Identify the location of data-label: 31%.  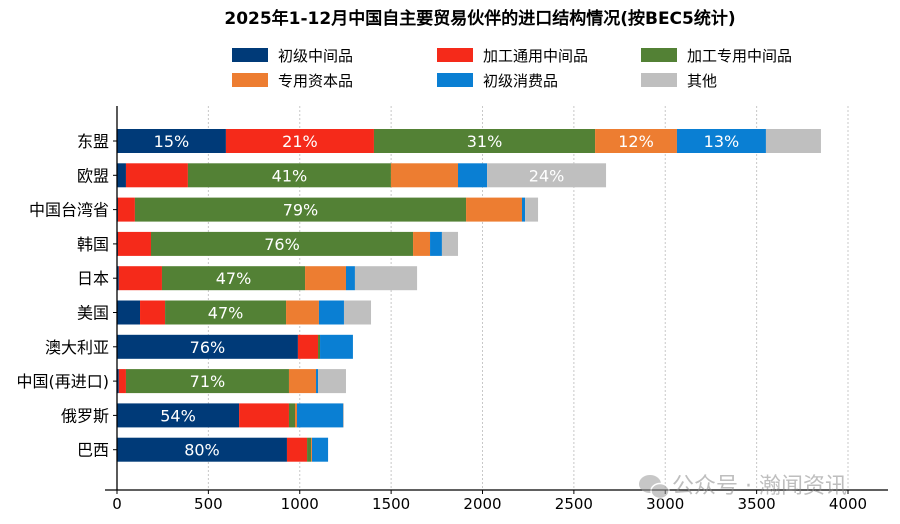
(485, 141).